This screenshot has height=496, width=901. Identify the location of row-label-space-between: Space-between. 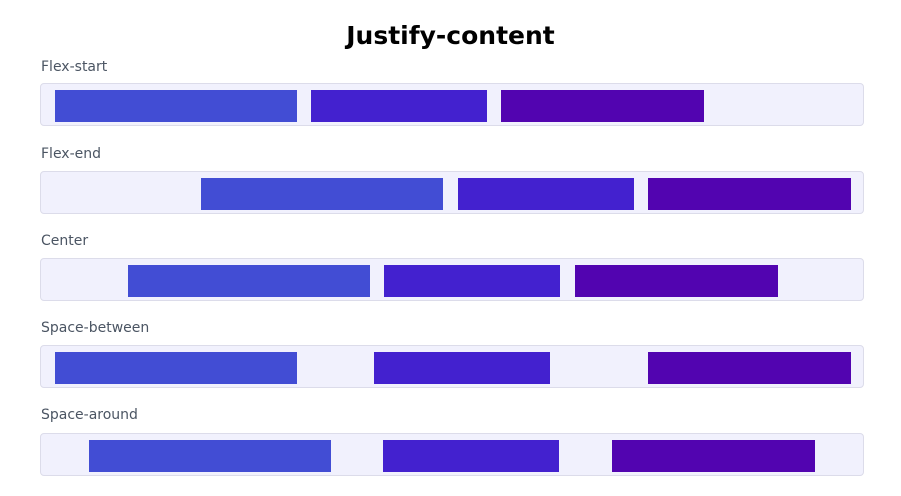
(95, 328).